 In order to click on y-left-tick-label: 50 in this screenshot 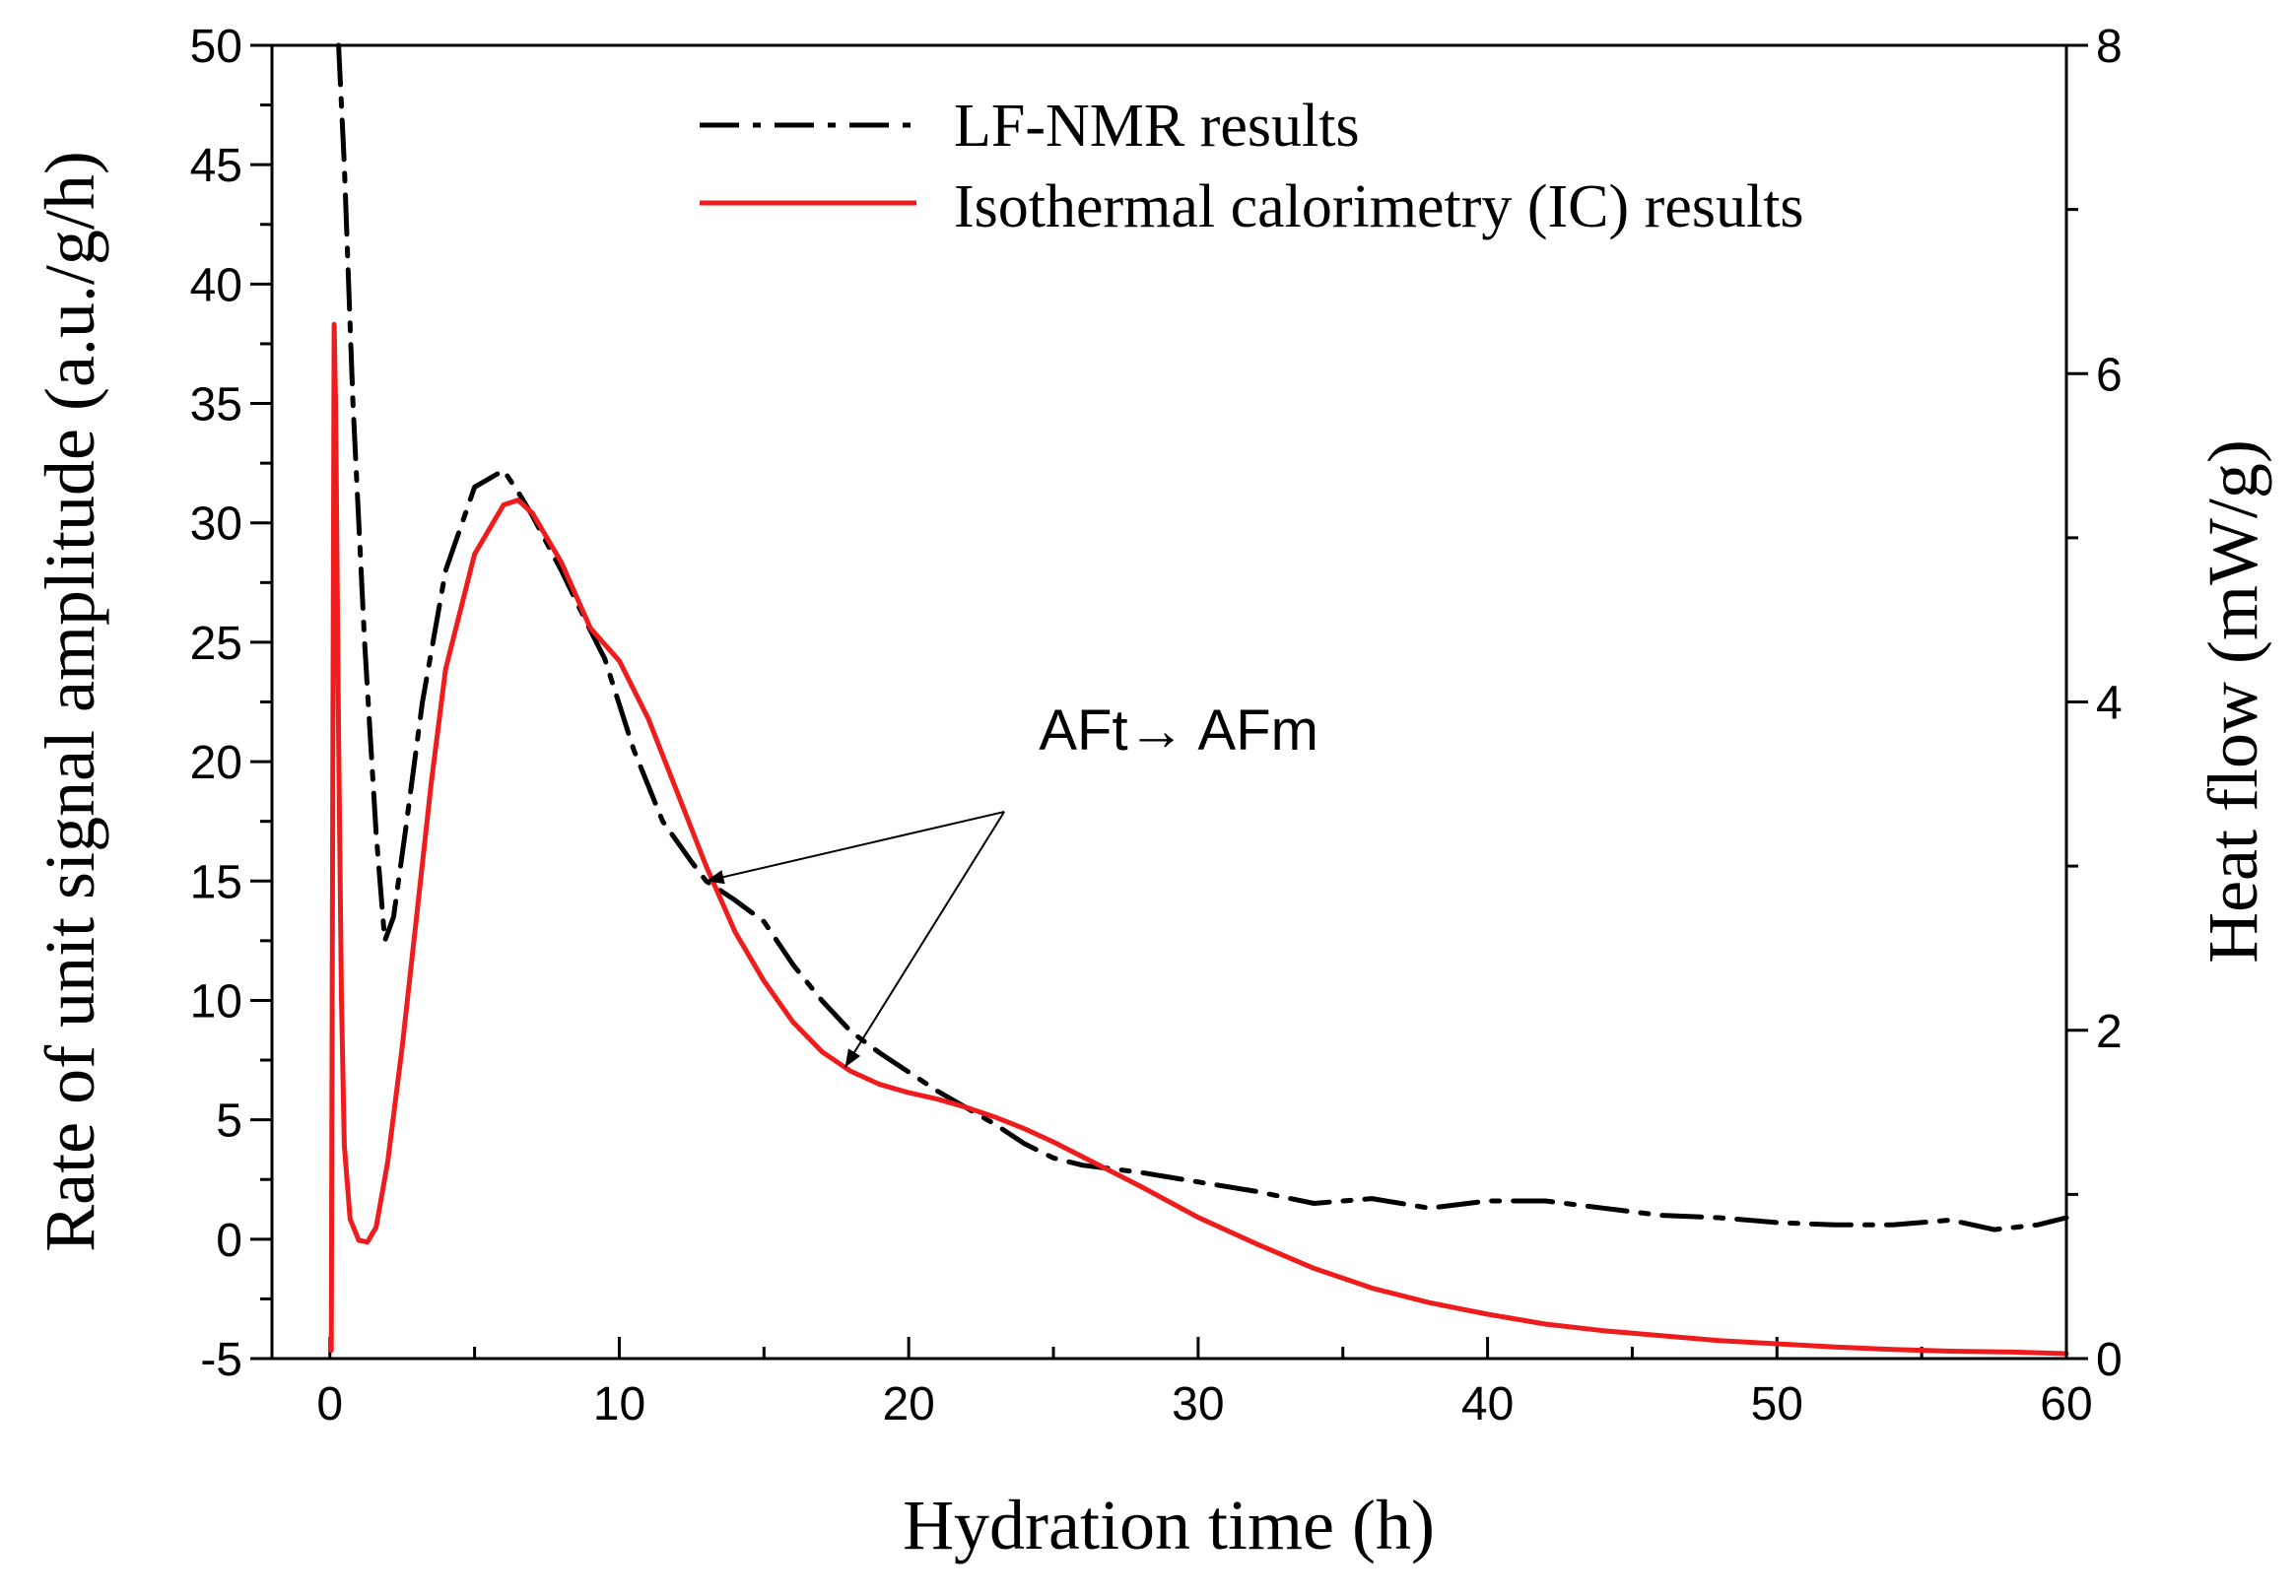, I will do `click(216, 47)`.